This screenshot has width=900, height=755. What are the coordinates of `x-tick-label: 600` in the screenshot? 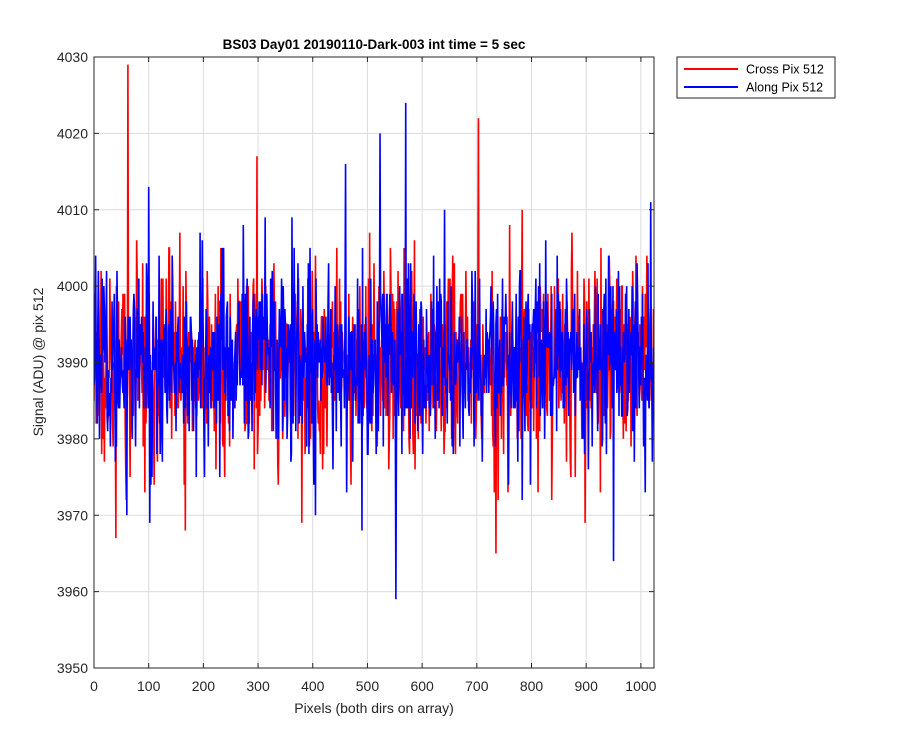 It's located at (422, 686).